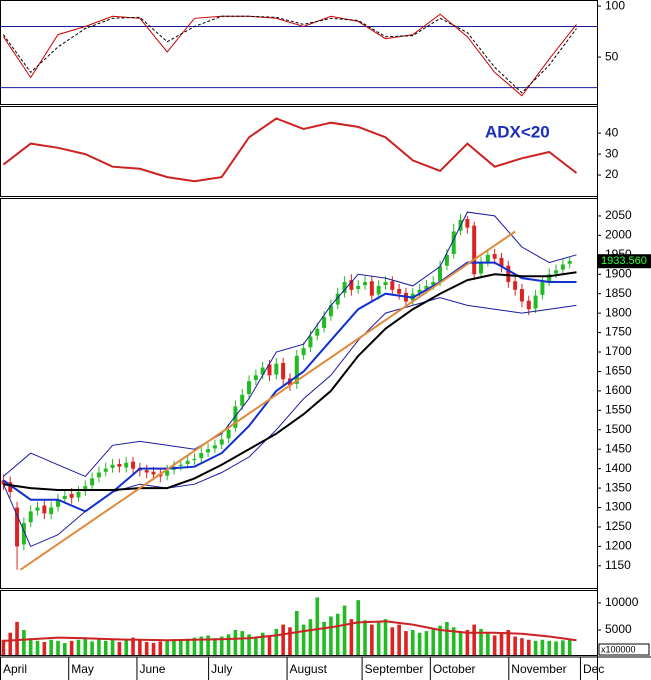  I want to click on y-tick-label: 2050, so click(618, 215).